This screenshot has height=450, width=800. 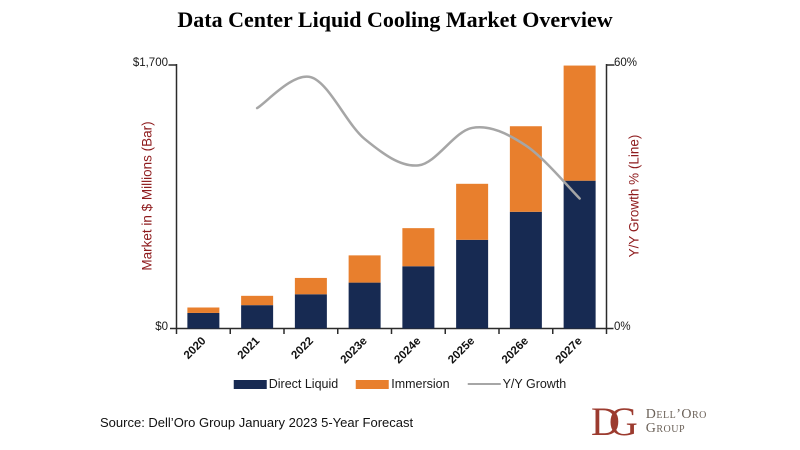 What do you see at coordinates (525, 169) in the screenshot?
I see `bar-segment-immersion-2026e` at bounding box center [525, 169].